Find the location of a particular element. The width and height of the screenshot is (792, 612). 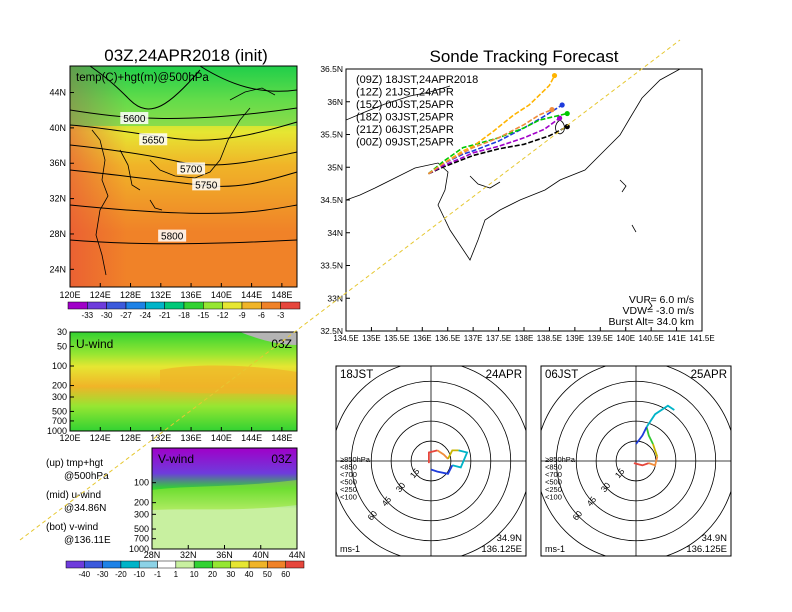

track-x-tick-label: 139E is located at coordinates (575, 338).